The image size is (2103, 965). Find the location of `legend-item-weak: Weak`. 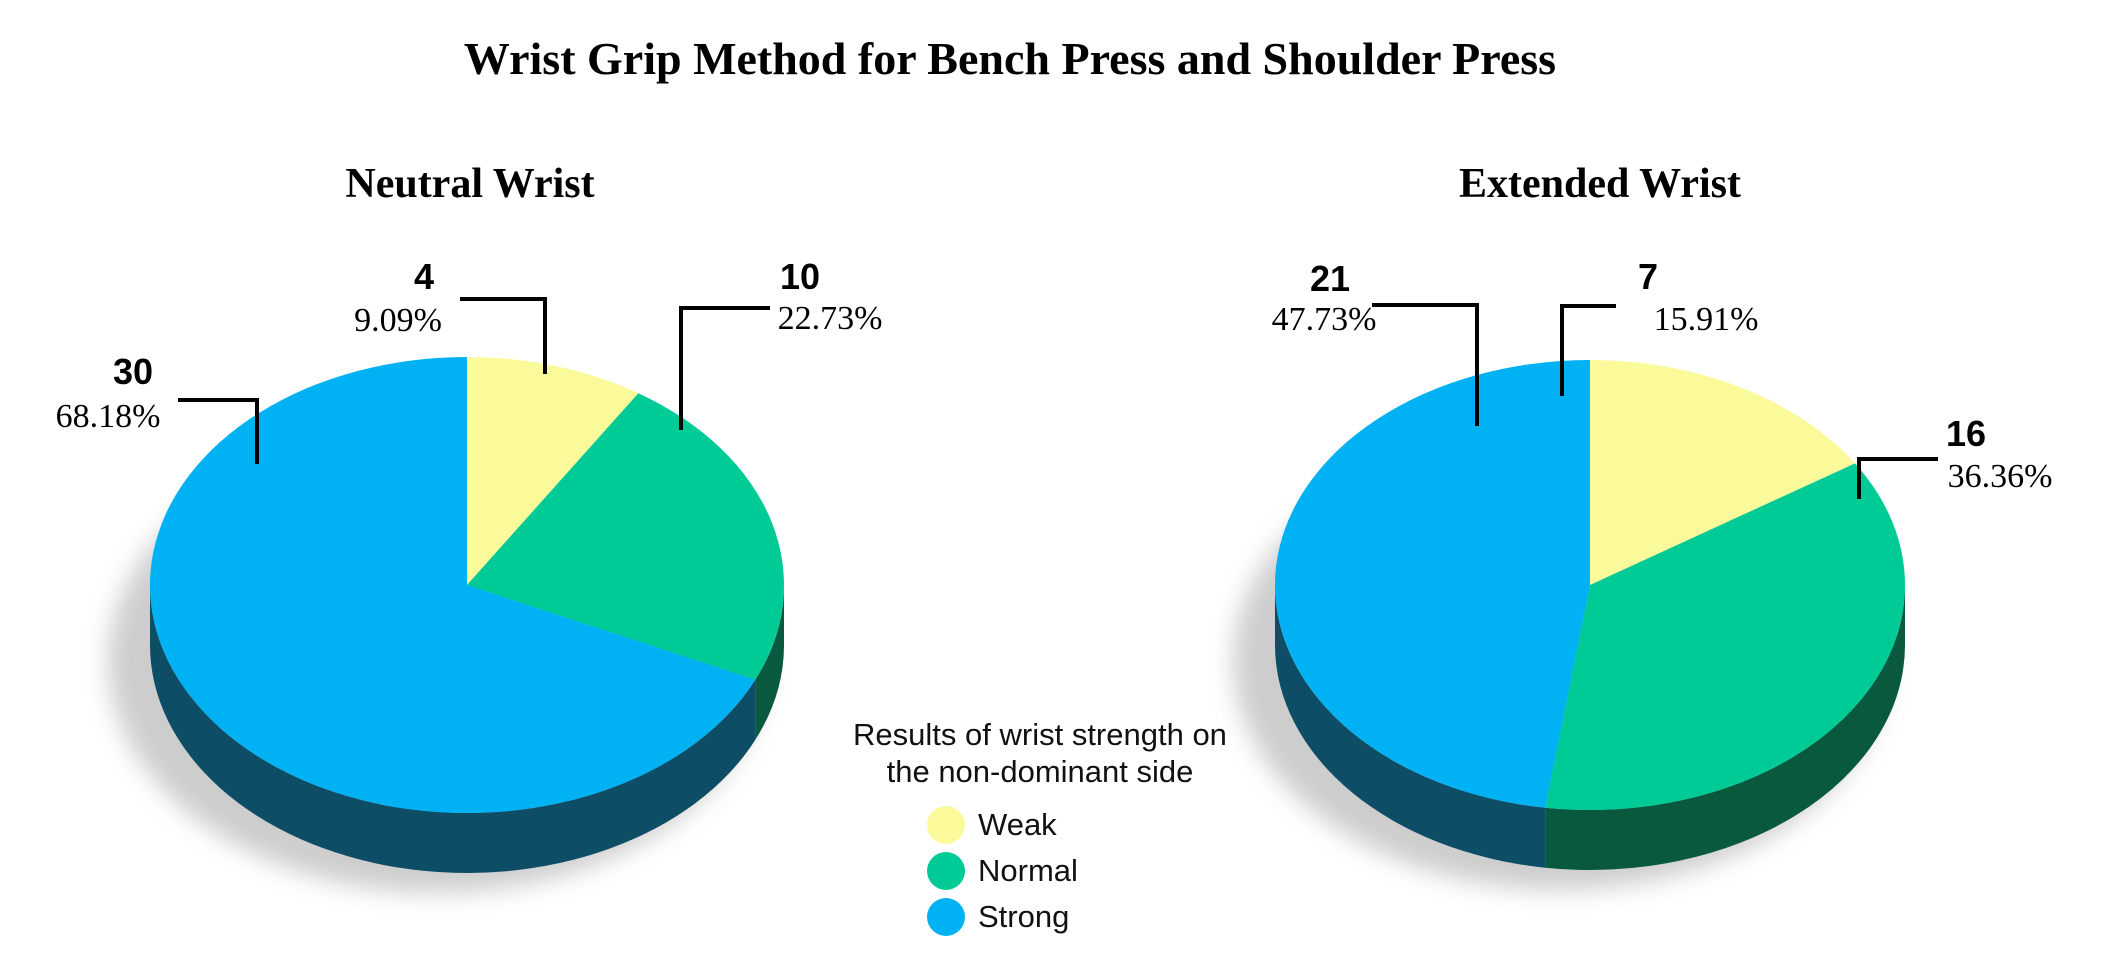

legend-item-weak: Weak is located at coordinates (992, 825).